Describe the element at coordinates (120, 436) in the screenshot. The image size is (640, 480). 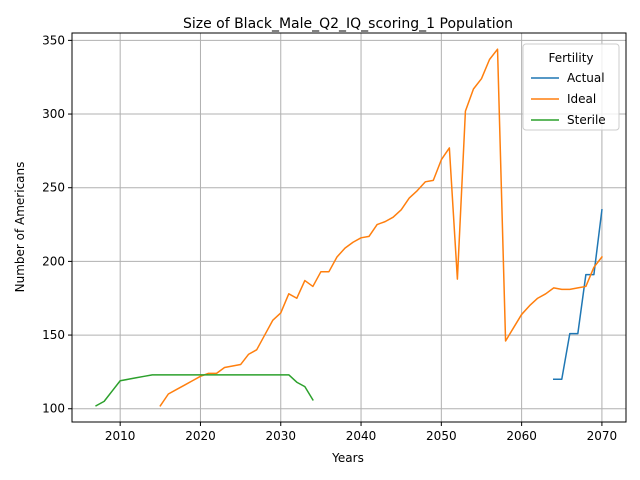
I see `x-tick-label: 2010` at that location.